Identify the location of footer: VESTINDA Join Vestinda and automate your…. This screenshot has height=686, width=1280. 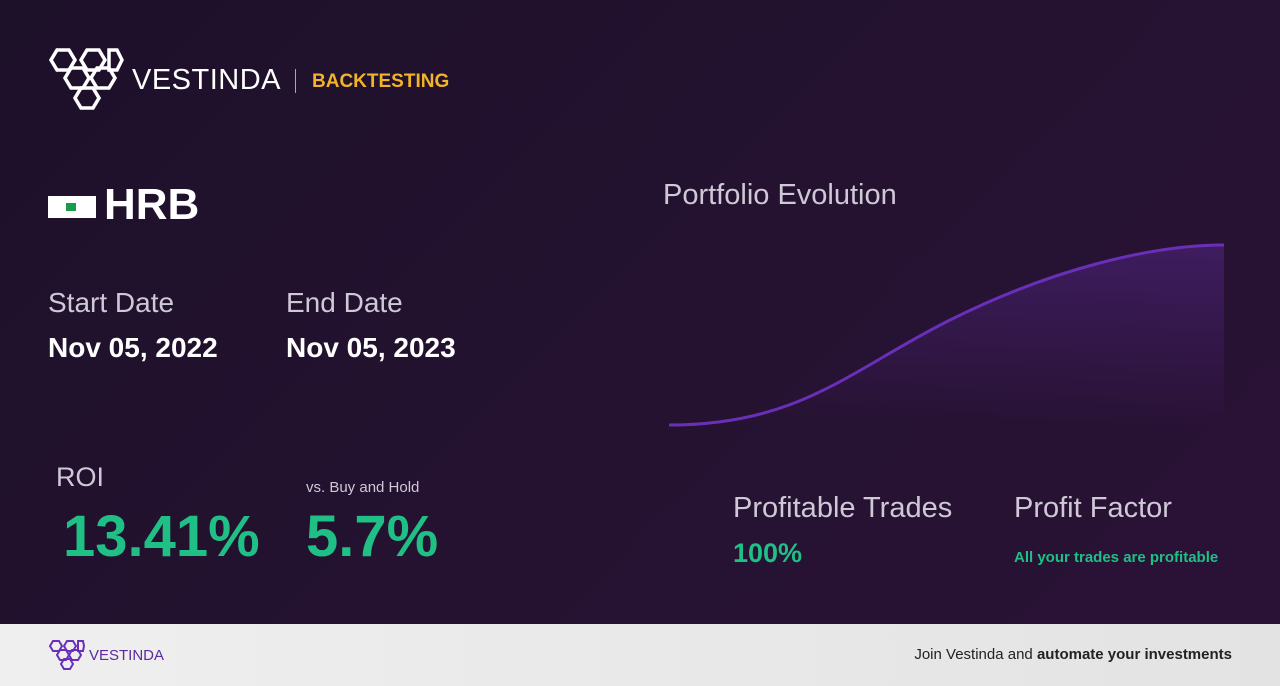
(640, 655).